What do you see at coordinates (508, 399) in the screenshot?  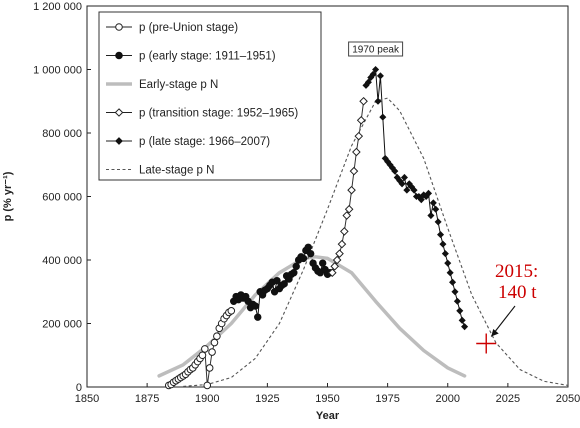 I see `x-tick-label: 2025` at bounding box center [508, 399].